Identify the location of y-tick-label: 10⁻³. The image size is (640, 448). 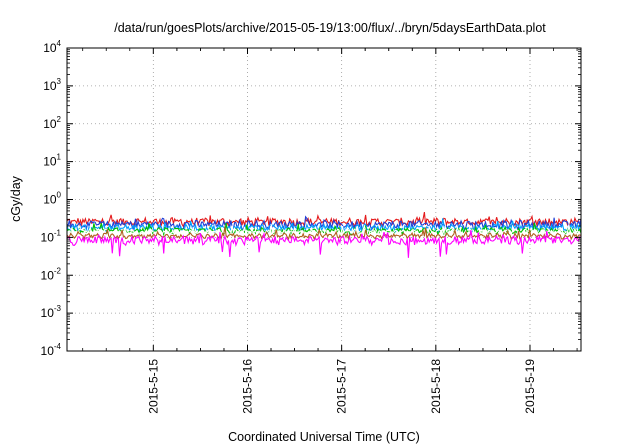
(51, 312).